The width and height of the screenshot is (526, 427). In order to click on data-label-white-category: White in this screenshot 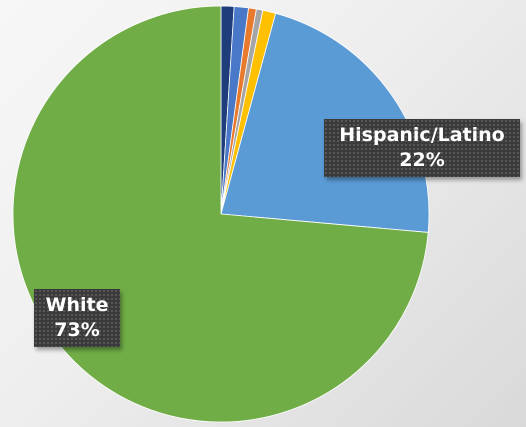, I will do `click(77, 305)`.